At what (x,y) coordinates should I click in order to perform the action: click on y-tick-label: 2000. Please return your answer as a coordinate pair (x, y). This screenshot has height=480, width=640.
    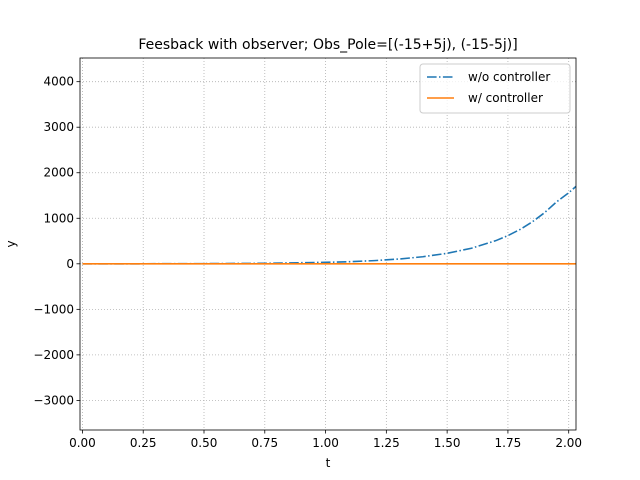
    Looking at the image, I should click on (58, 173).